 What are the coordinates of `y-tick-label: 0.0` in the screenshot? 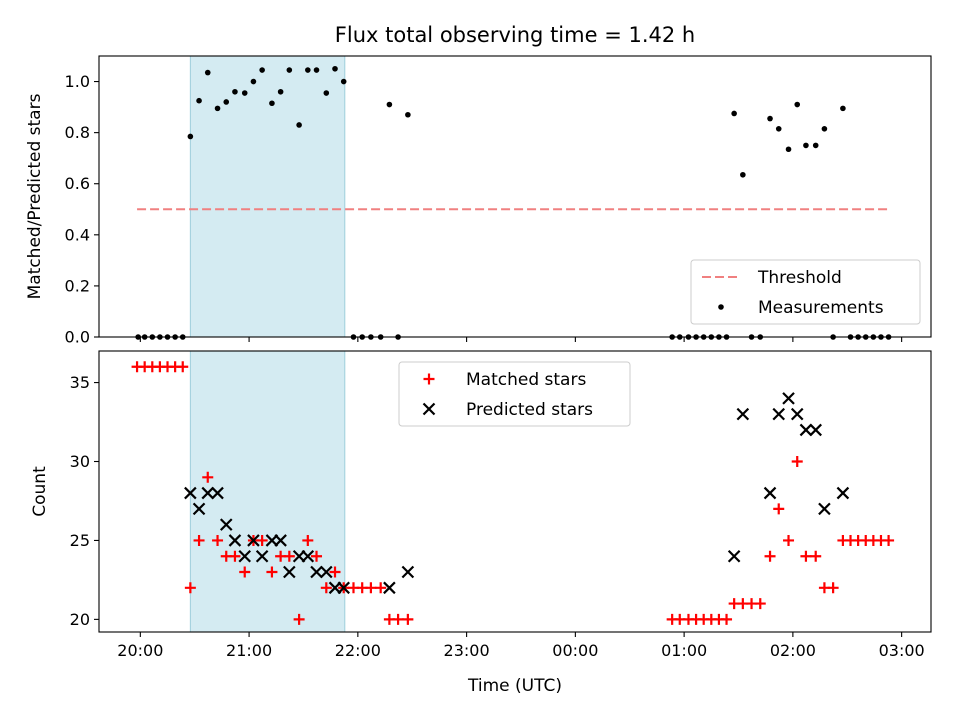 It's located at (77, 337).